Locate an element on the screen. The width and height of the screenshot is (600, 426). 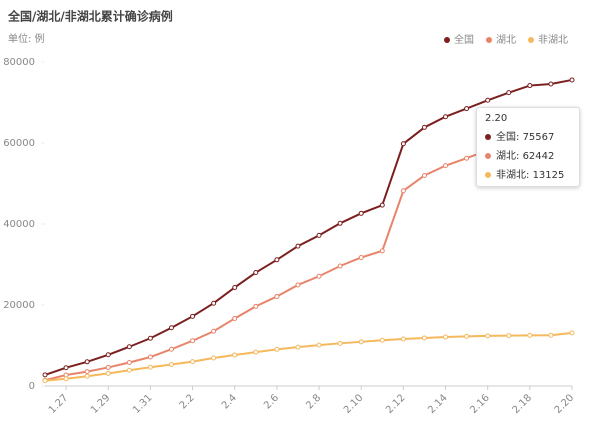
tooltip: 2.20 全国75567 湖北62442 非湖北13125 is located at coordinates (528, 147).